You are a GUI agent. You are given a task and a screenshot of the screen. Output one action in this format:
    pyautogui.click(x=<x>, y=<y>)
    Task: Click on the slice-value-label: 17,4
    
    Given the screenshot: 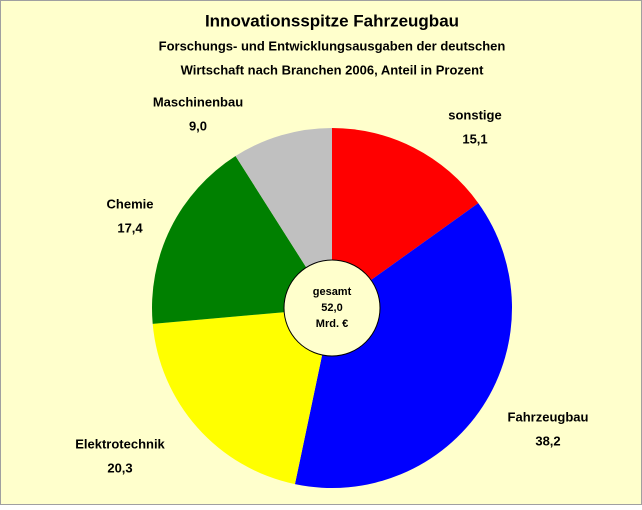 What is the action you would take?
    pyautogui.click(x=130, y=227)
    